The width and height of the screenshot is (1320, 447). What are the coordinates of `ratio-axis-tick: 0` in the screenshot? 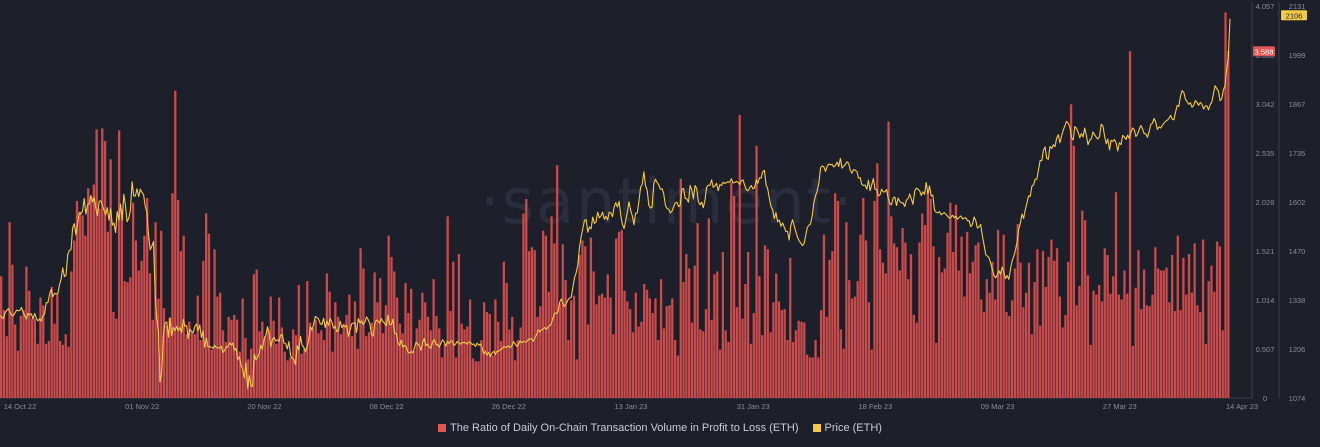 It's located at (1265, 398).